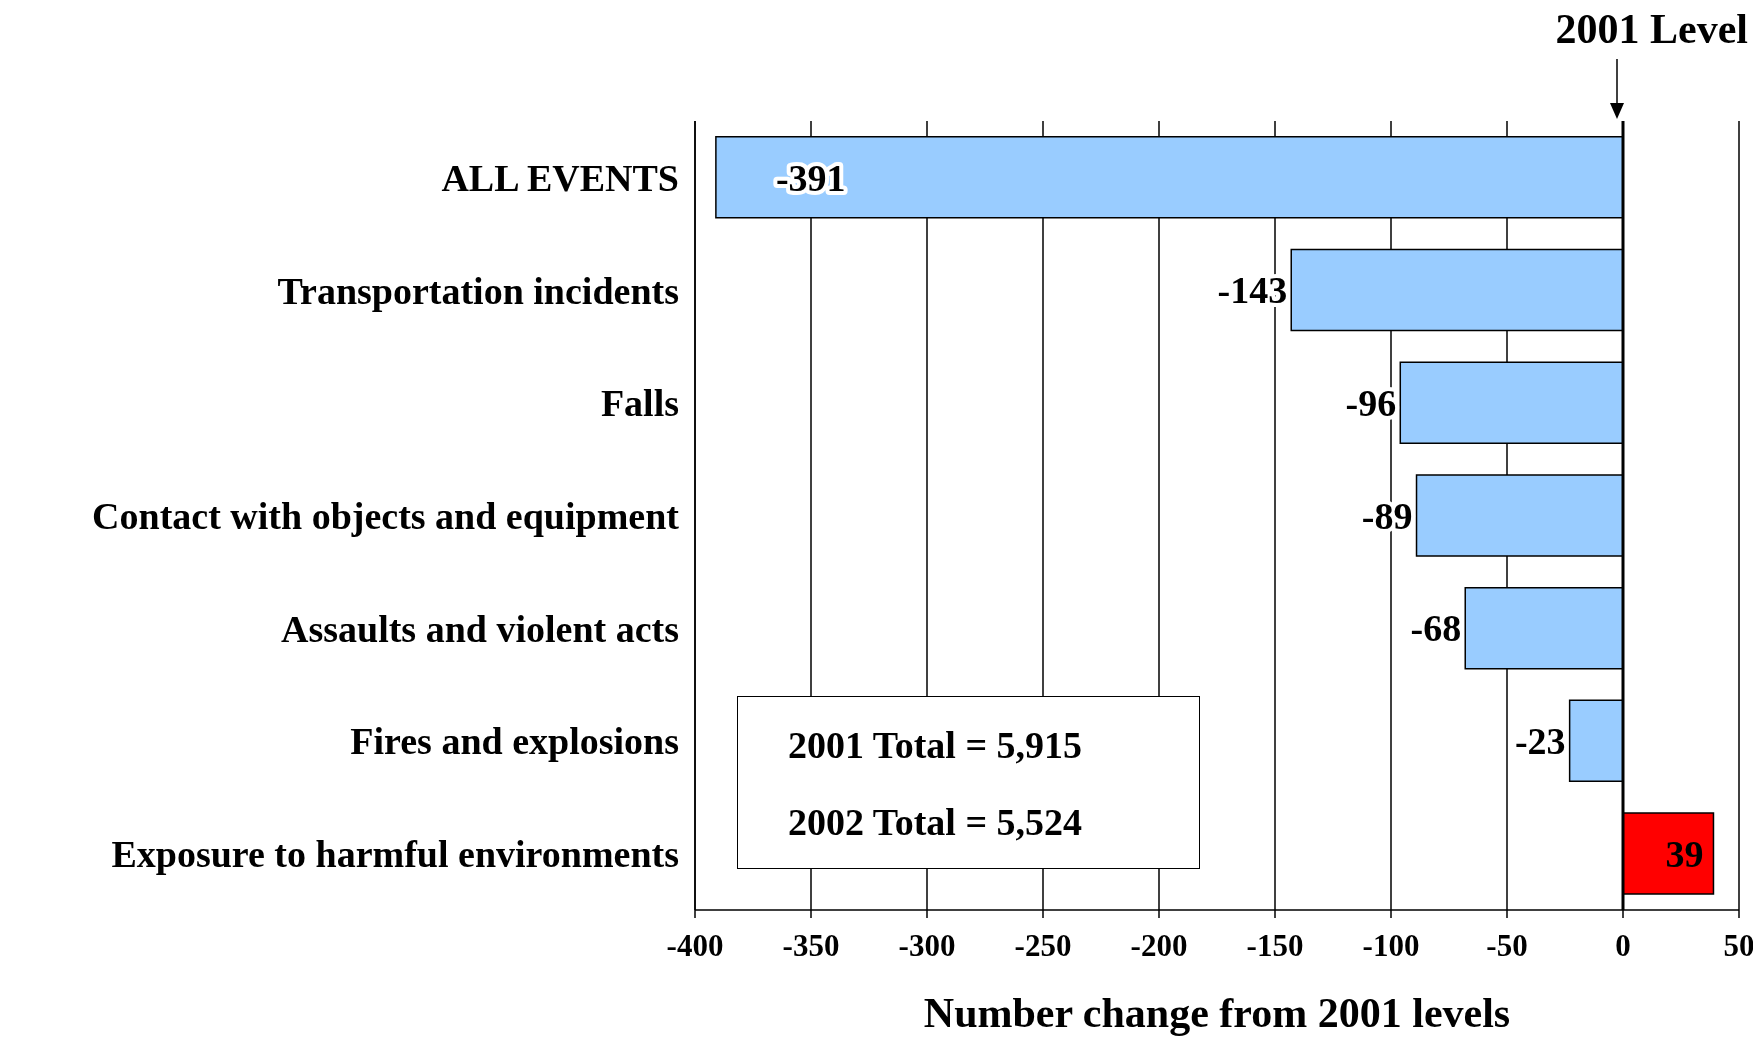 The height and width of the screenshot is (1049, 1761). What do you see at coordinates (968, 782) in the screenshot?
I see `text-box: 2001 Total = 5,915 2002 Total = 5,524` at bounding box center [968, 782].